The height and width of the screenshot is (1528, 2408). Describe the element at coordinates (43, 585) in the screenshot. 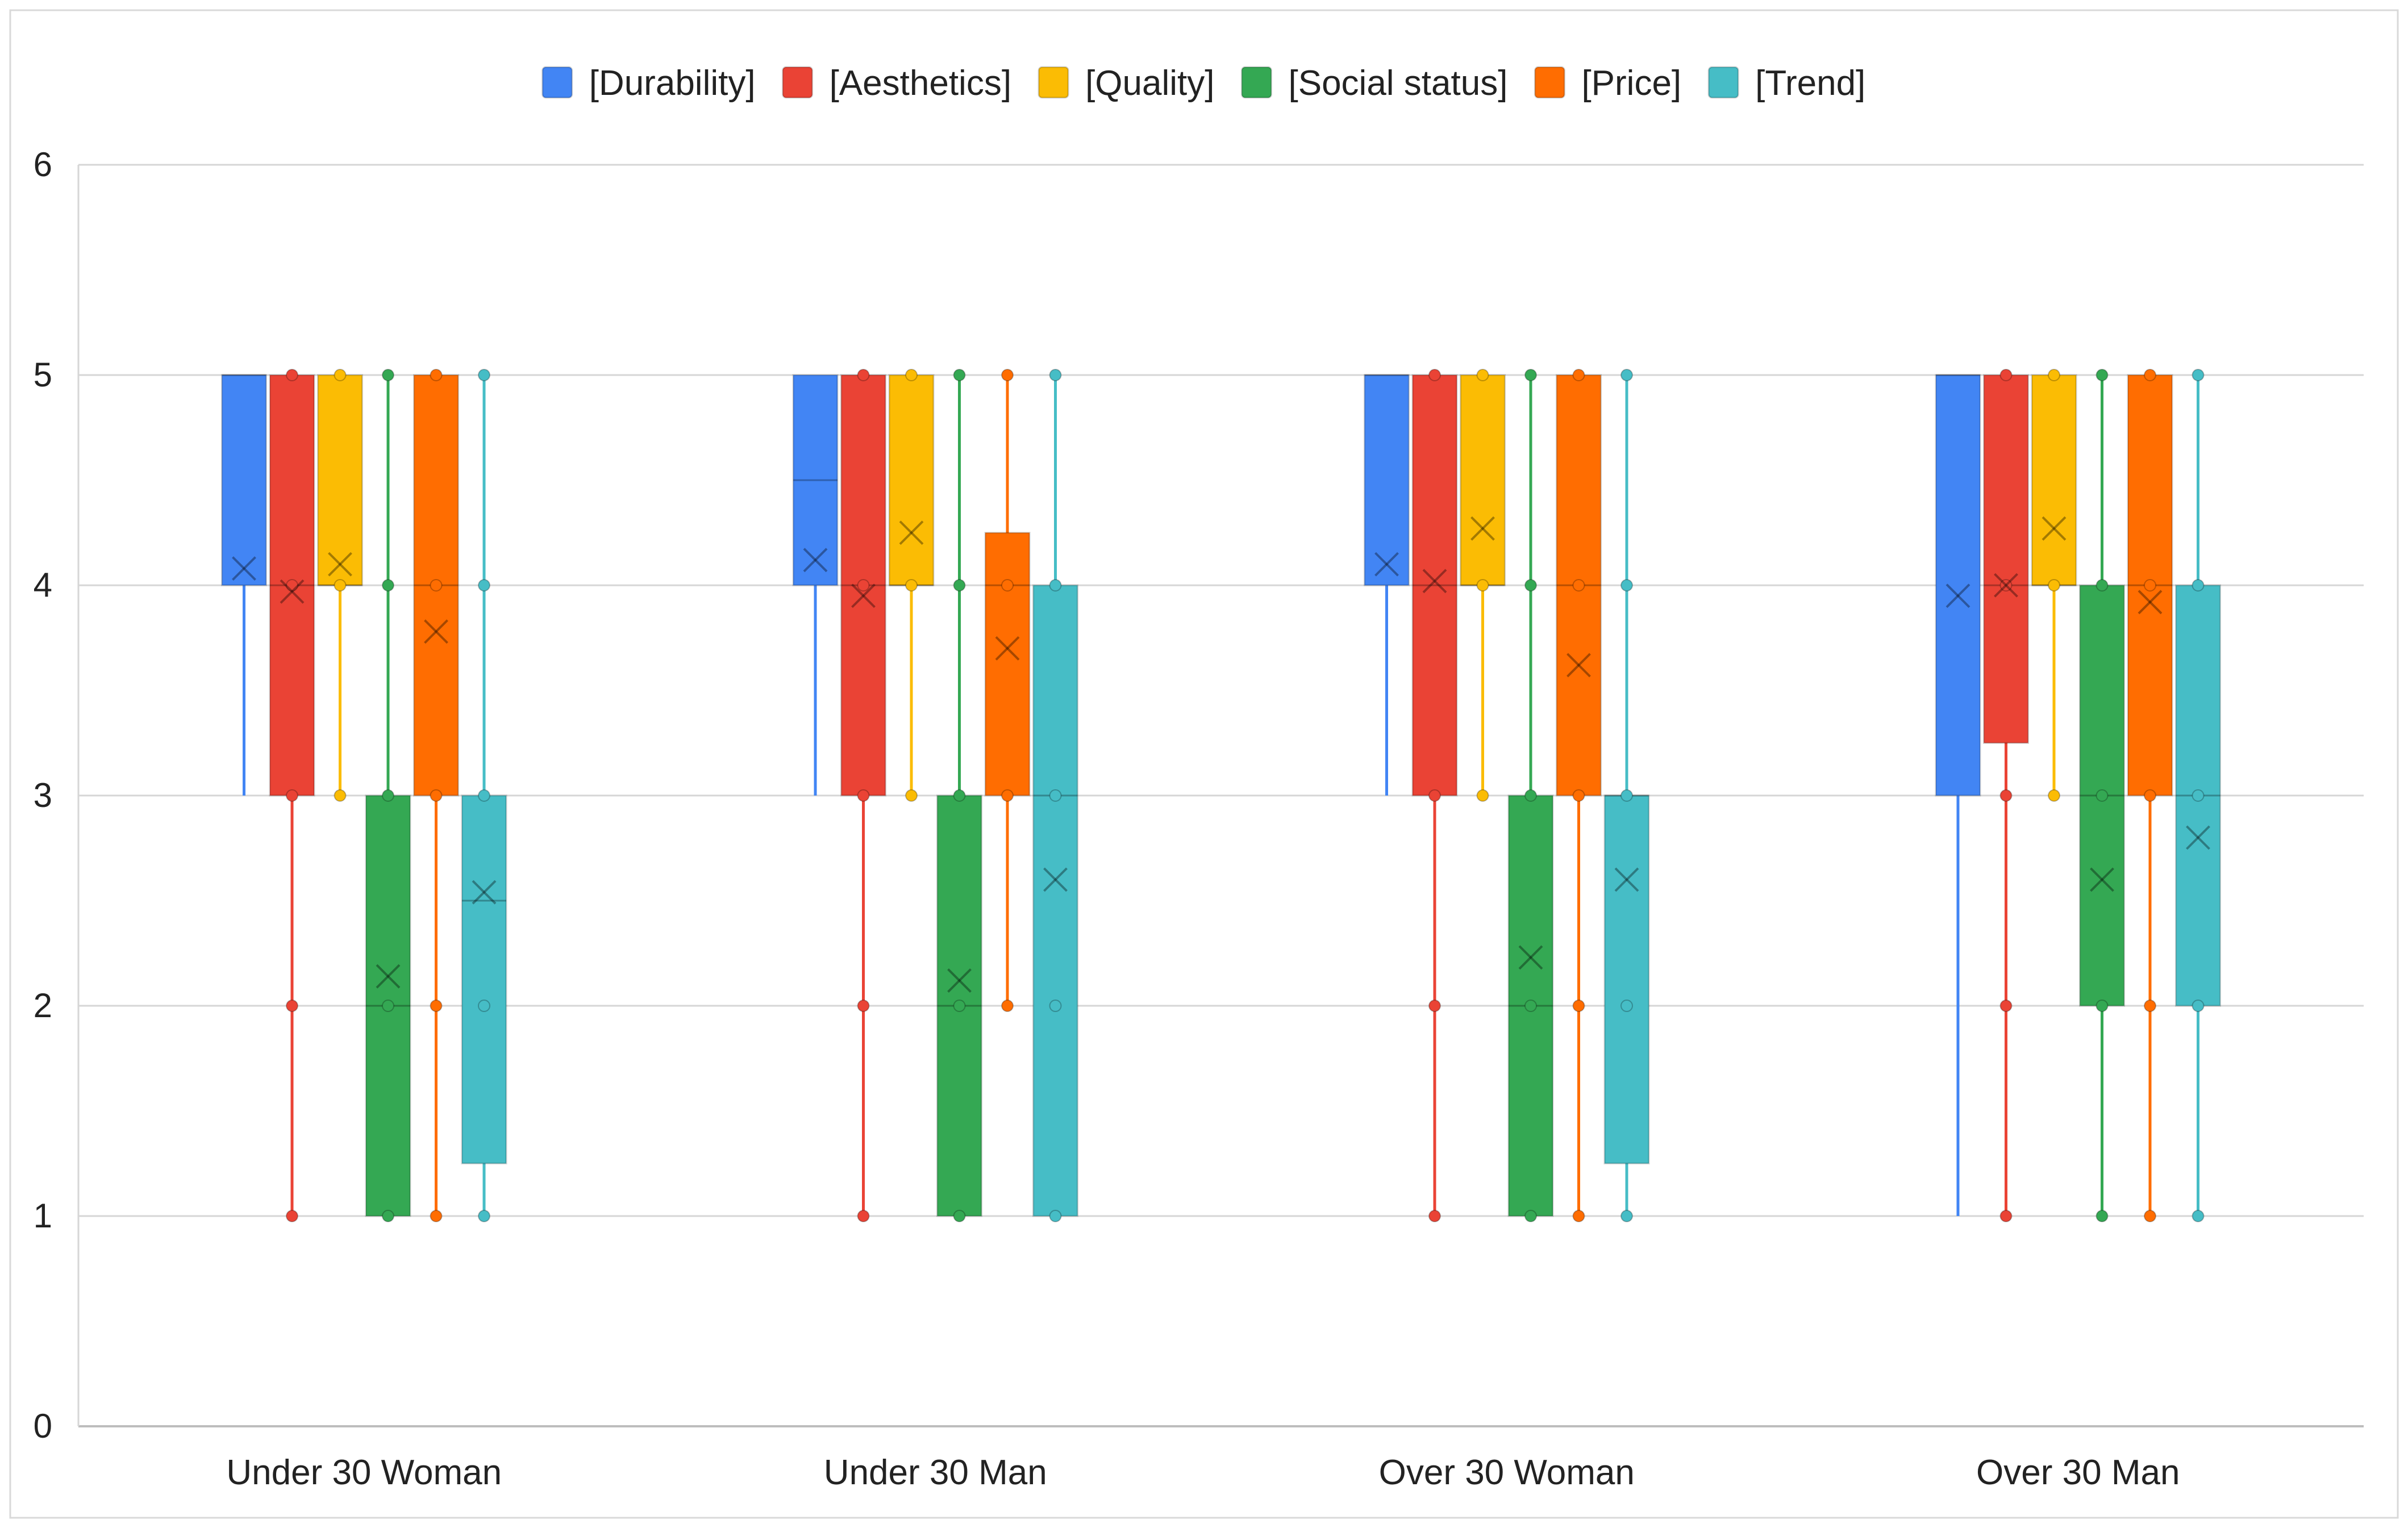

I see `y-tick-label: 4` at that location.